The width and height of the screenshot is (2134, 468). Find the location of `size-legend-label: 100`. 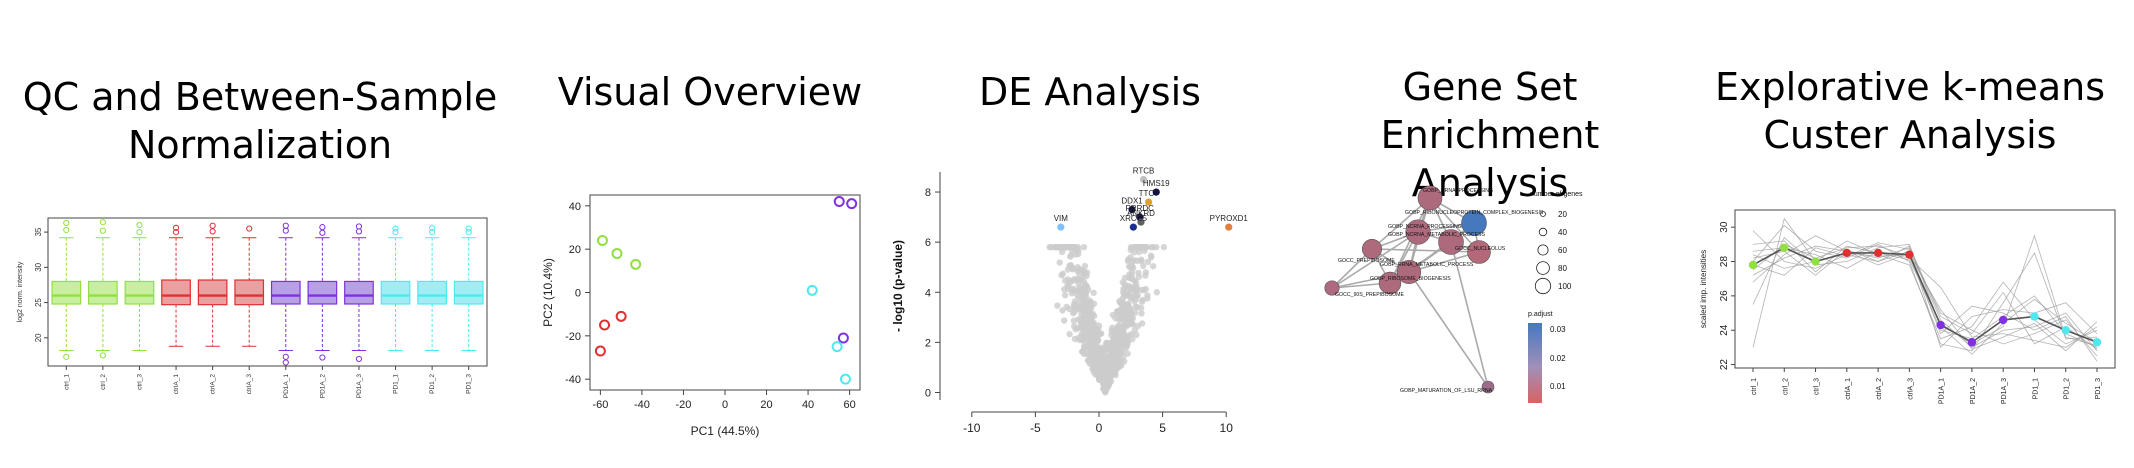

size-legend-label: 100 is located at coordinates (1565, 286).